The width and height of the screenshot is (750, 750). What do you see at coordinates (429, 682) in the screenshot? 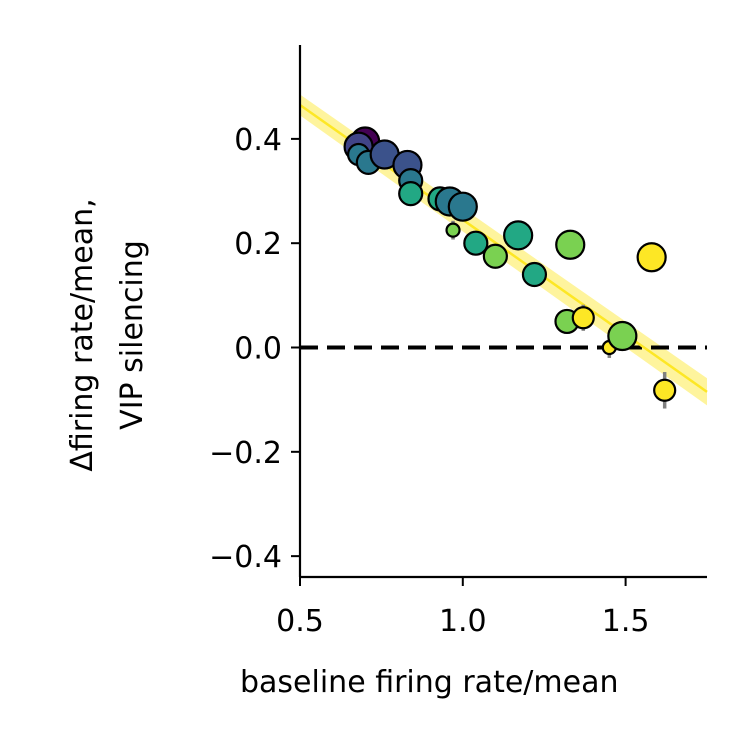
I see `x-axis-label: baseline firing rate/mean` at bounding box center [429, 682].